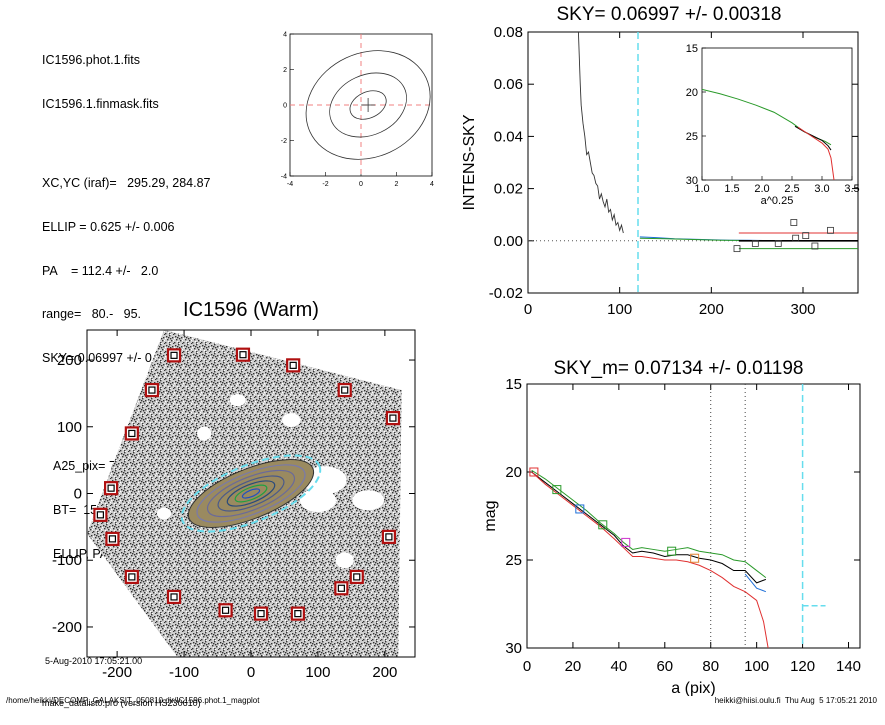 Image resolution: width=885 pixels, height=725 pixels. What do you see at coordinates (710, 666) in the screenshot?
I see `mag-xtick-label: 80` at bounding box center [710, 666].